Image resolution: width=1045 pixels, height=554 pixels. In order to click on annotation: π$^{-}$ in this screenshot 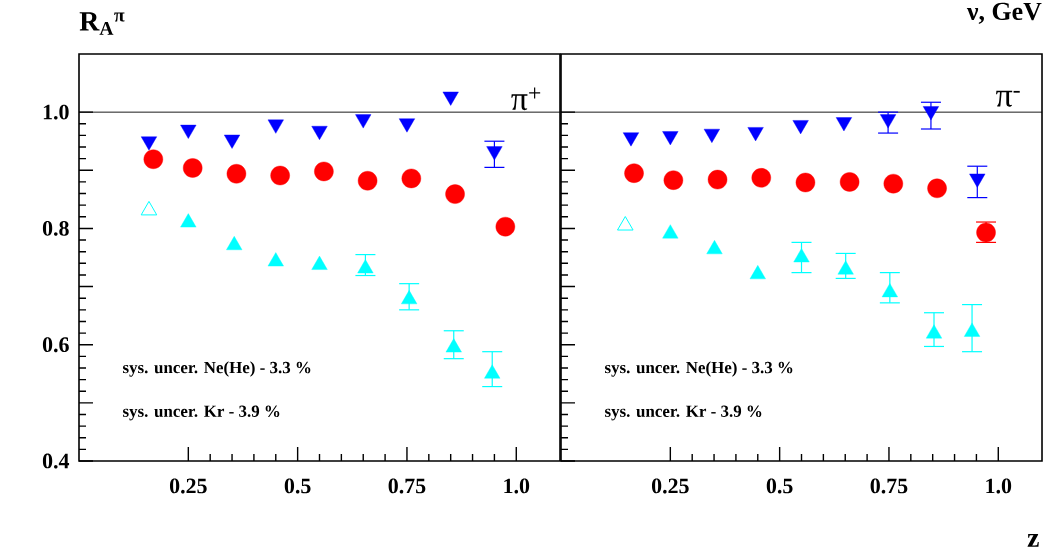, I will do `click(1008, 98)`.